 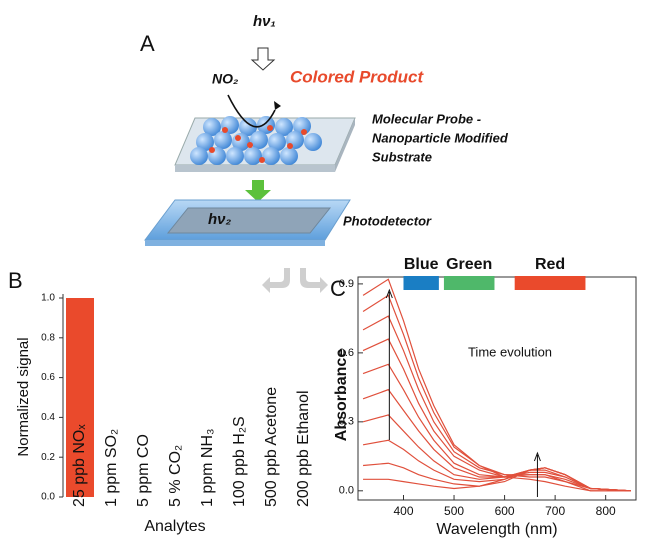 What do you see at coordinates (48, 457) in the screenshot?
I see `y-tick-label: 0.2` at bounding box center [48, 457].